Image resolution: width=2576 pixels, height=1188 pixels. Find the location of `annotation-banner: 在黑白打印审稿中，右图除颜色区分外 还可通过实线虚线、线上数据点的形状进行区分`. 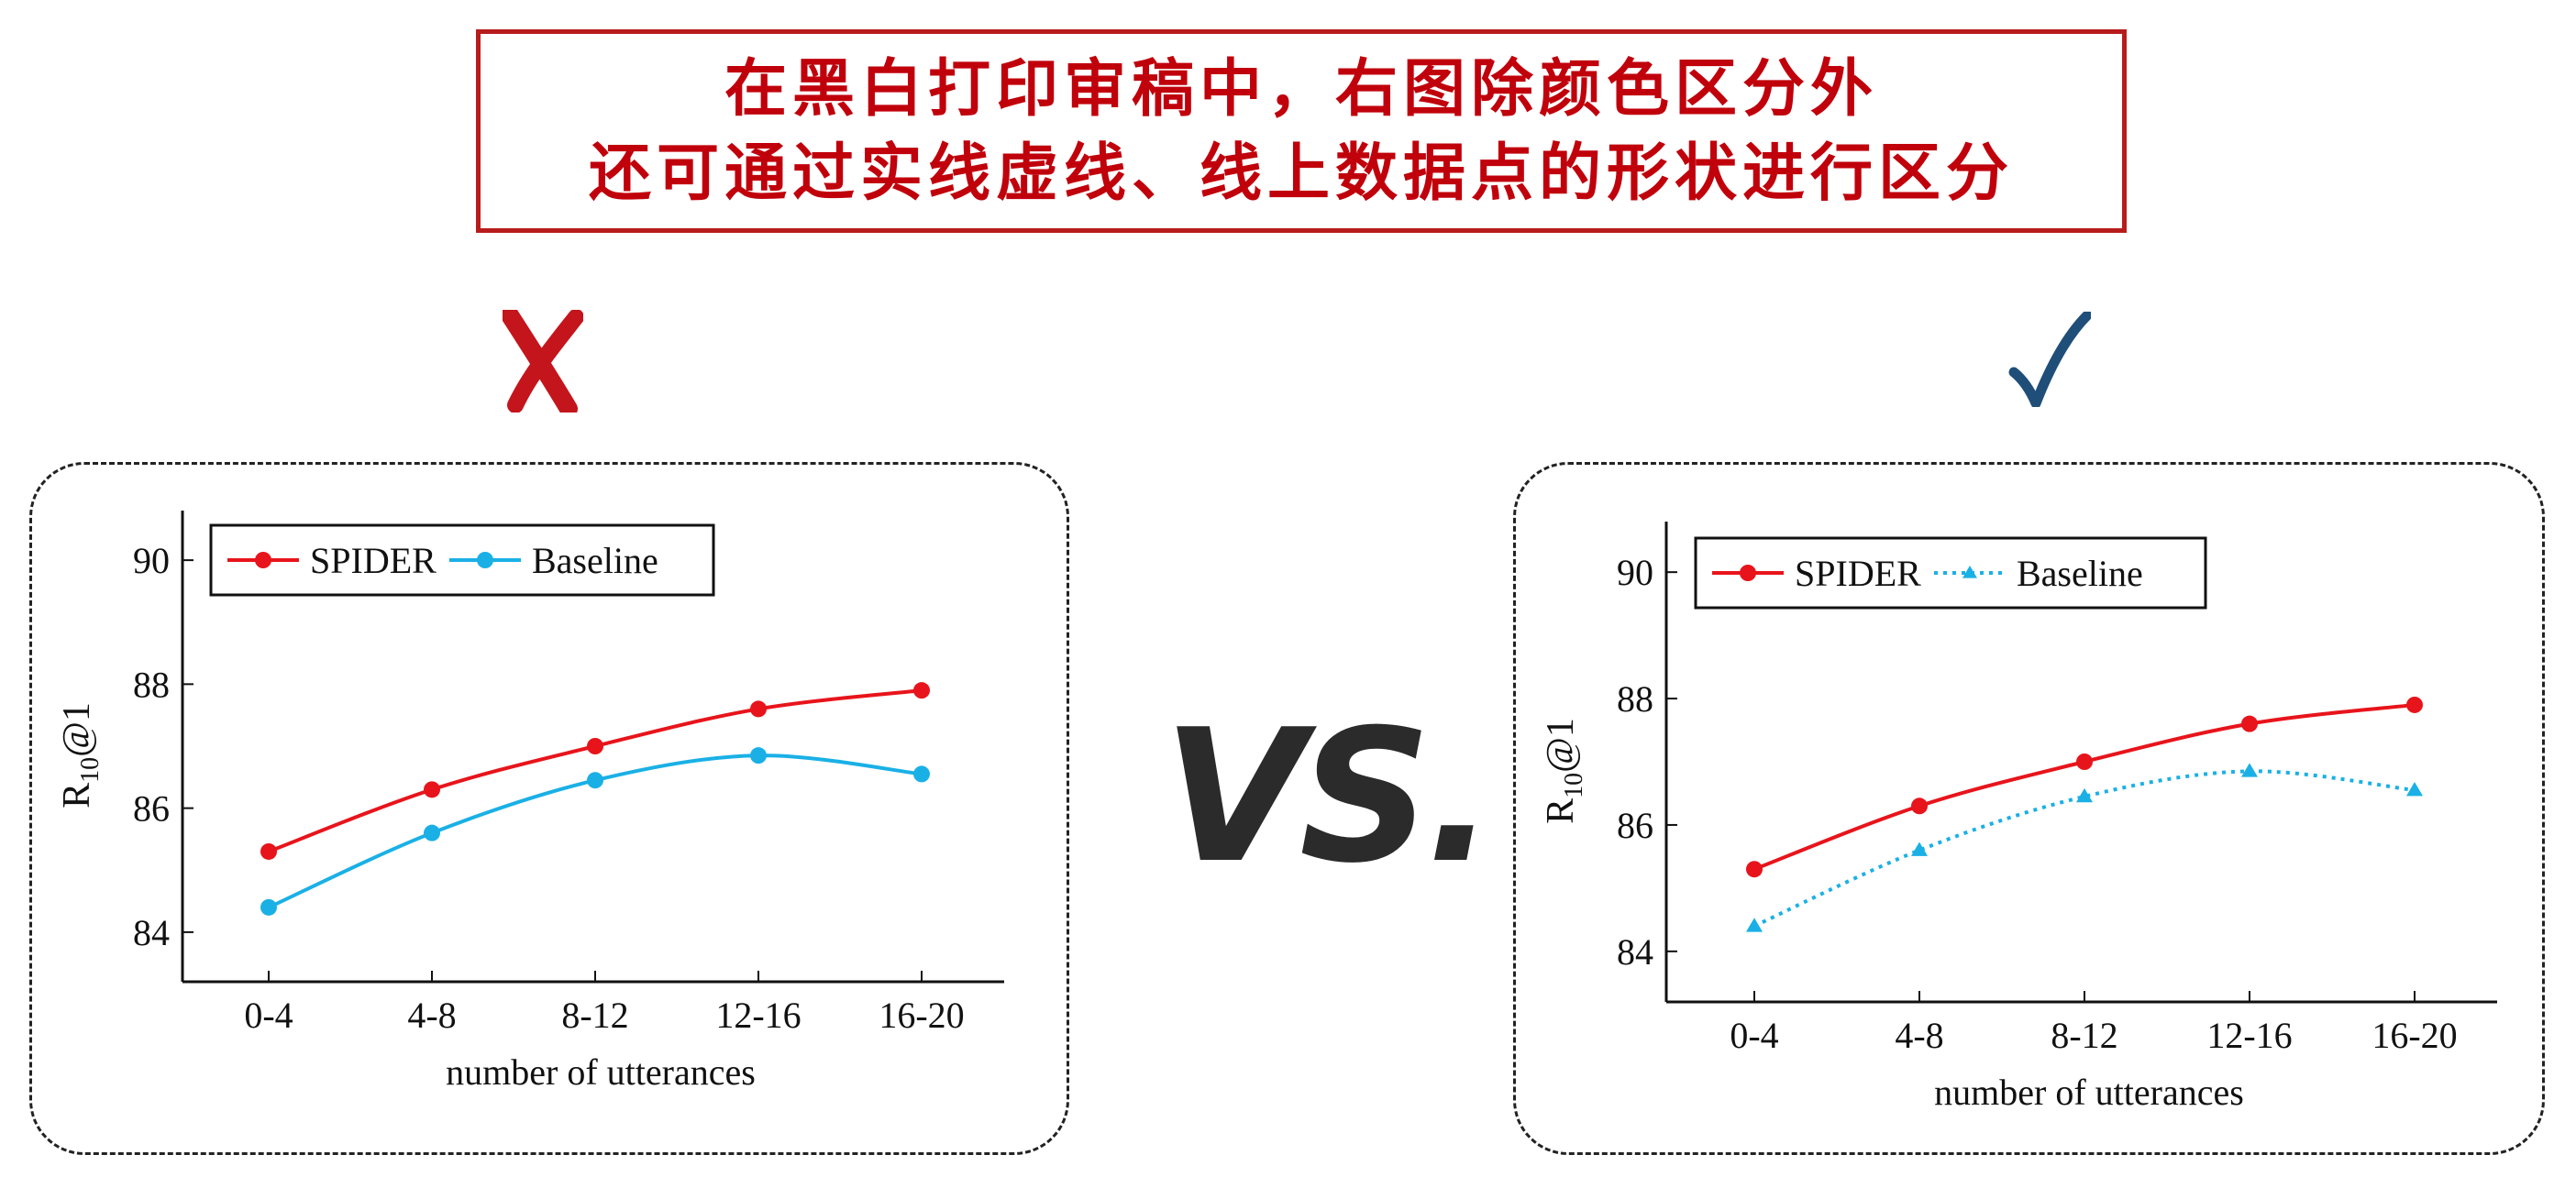

annotation-banner: 在黑白打印审稿中，右图除颜色区分外 还可通过实线虚线、线上数据点的形状进行区分 is located at coordinates (1301, 131).